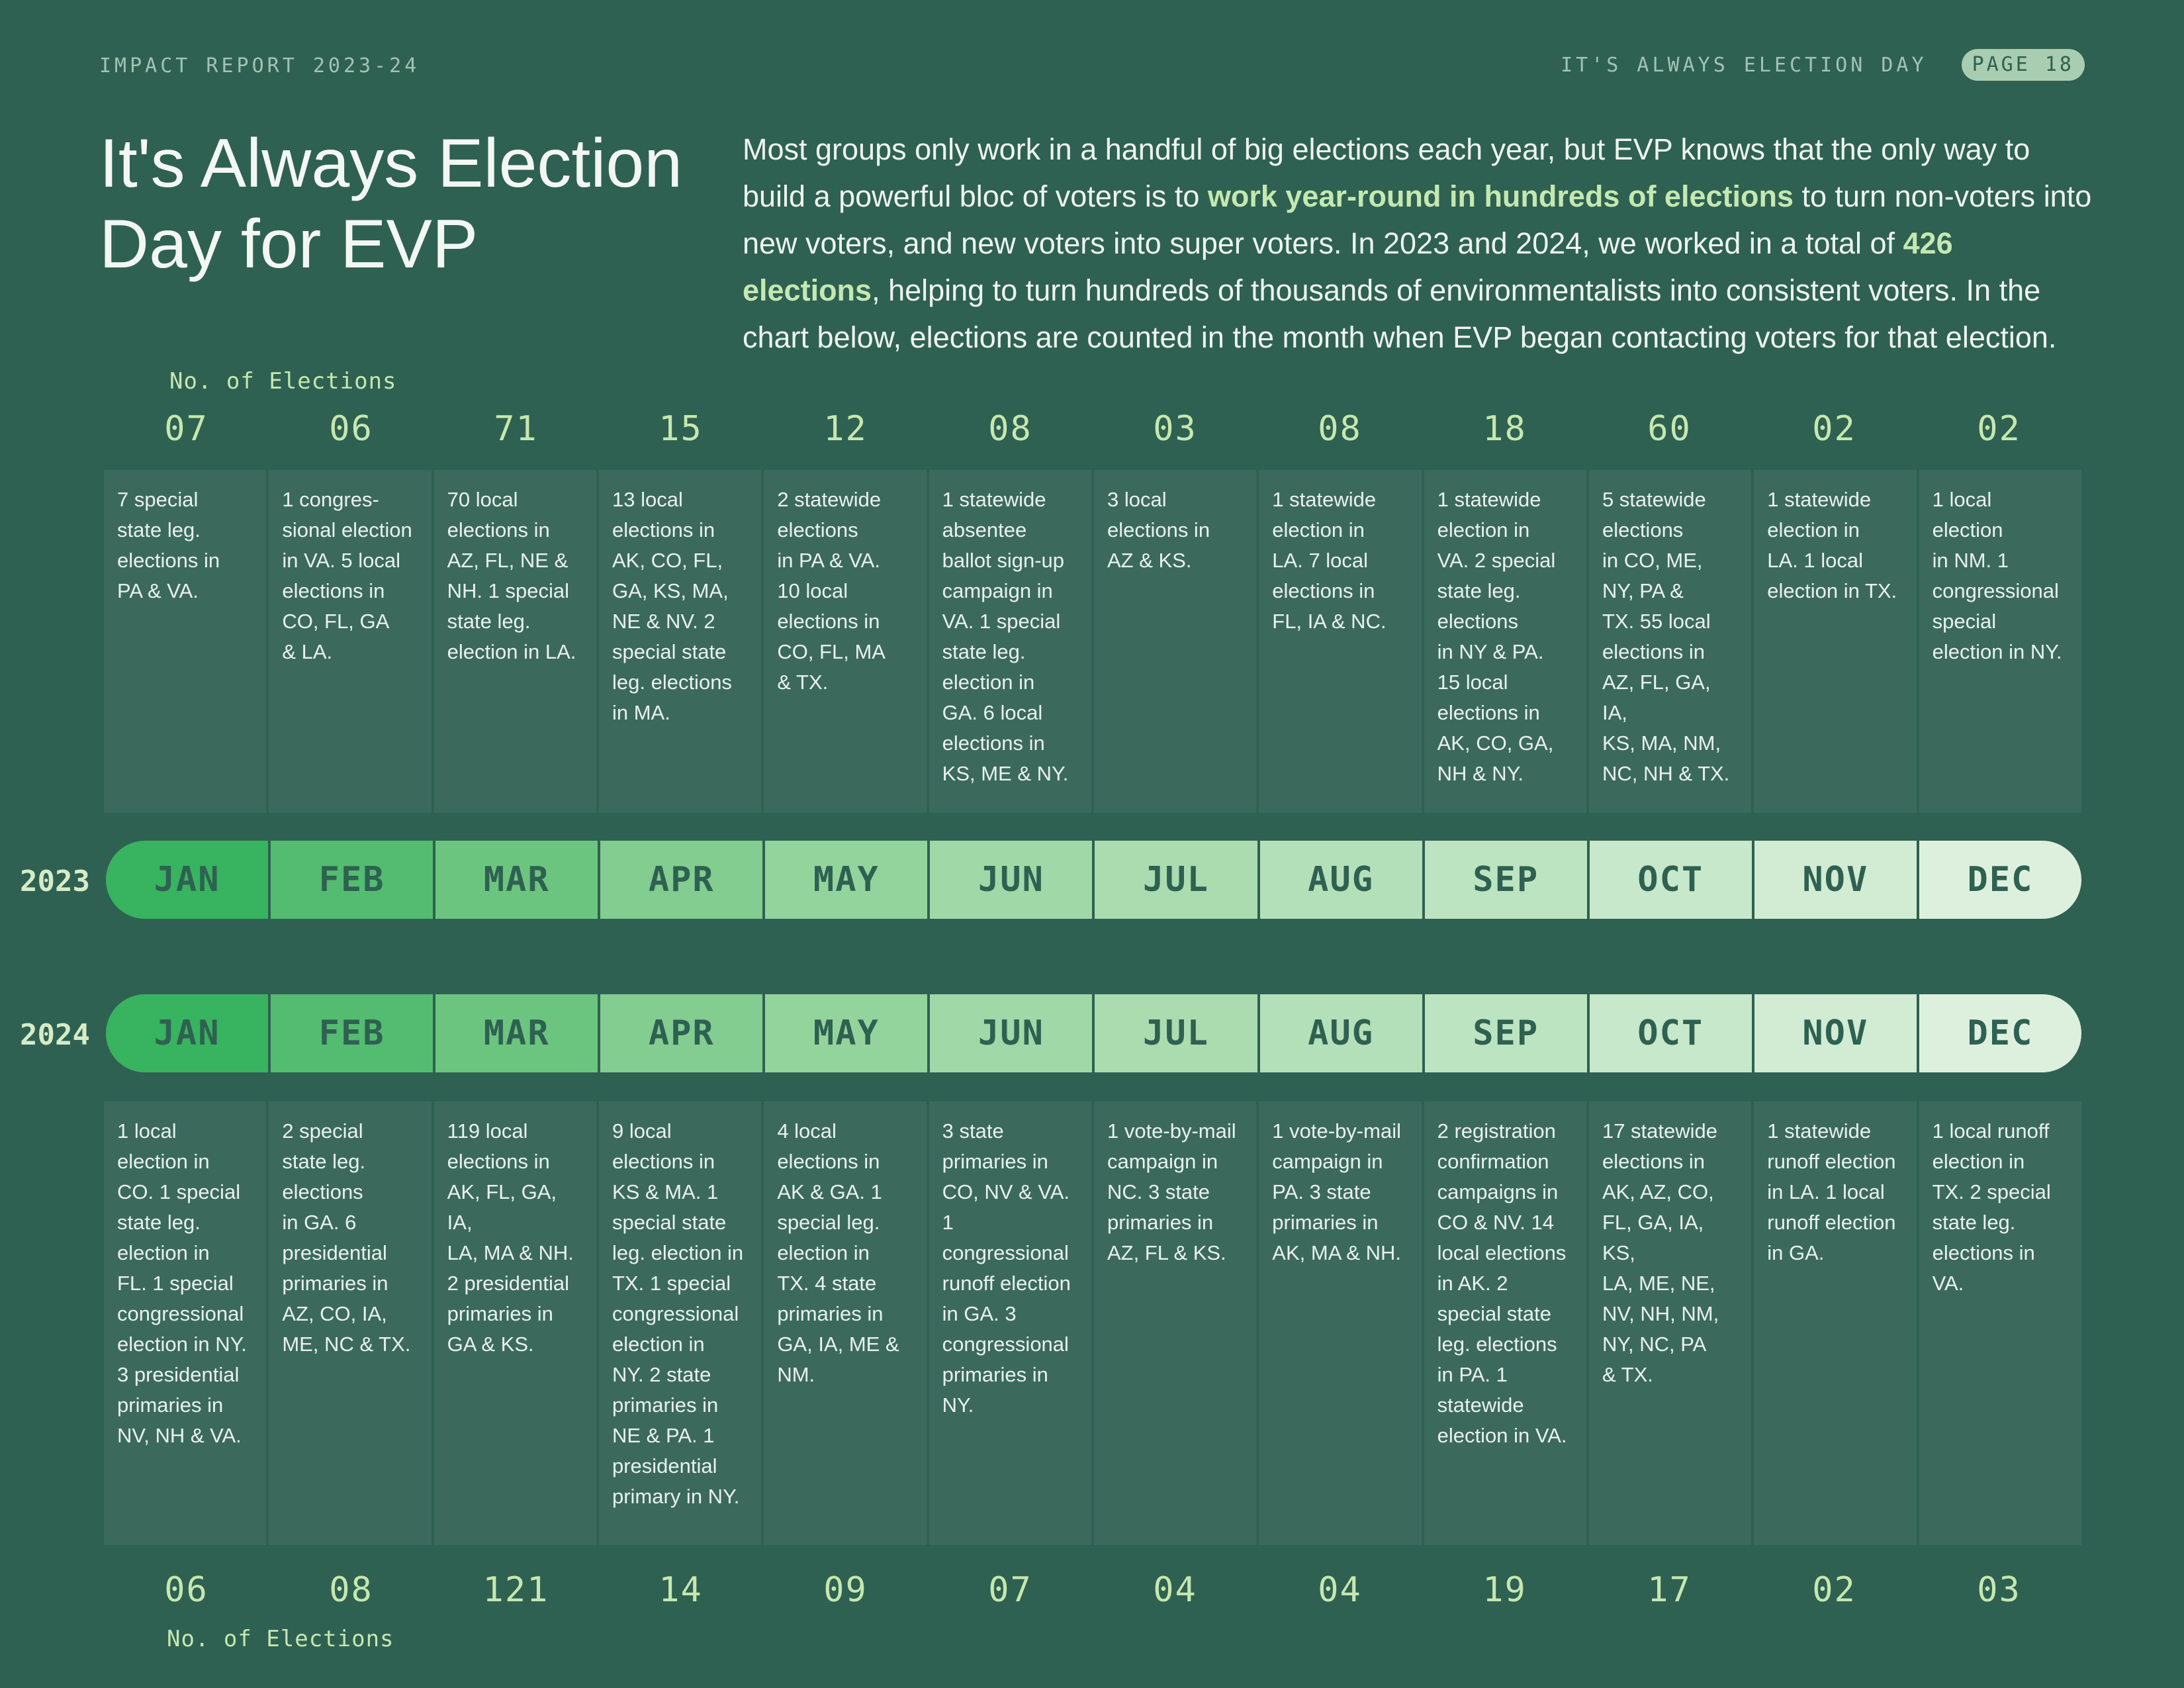 The image size is (2184, 1688). Describe the element at coordinates (283, 381) in the screenshot. I see `count-label-top: No. of Elections` at that location.